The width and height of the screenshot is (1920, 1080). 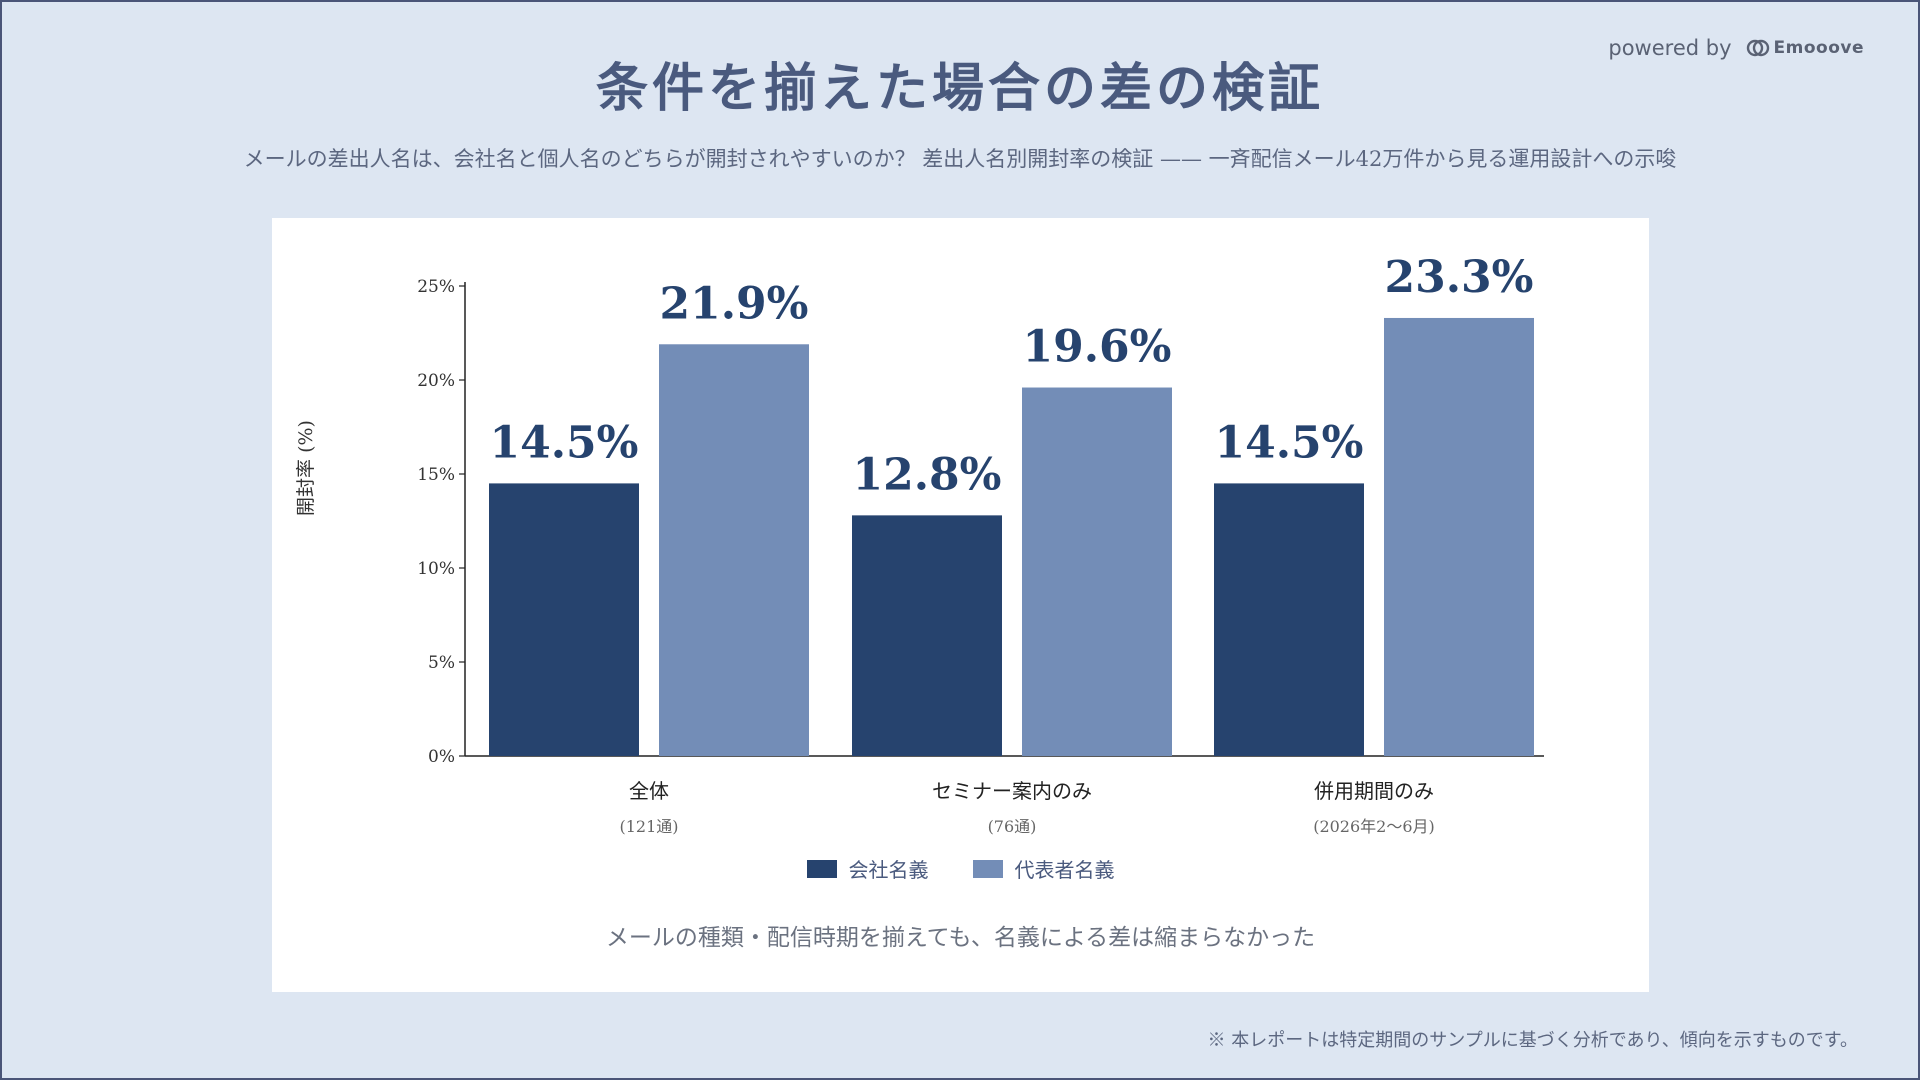 What do you see at coordinates (1532, 1040) in the screenshot?
I see `footnote: ※ 本レポートは特定期間のサンプルに基づく分析であり、傾向を示すものです。` at bounding box center [1532, 1040].